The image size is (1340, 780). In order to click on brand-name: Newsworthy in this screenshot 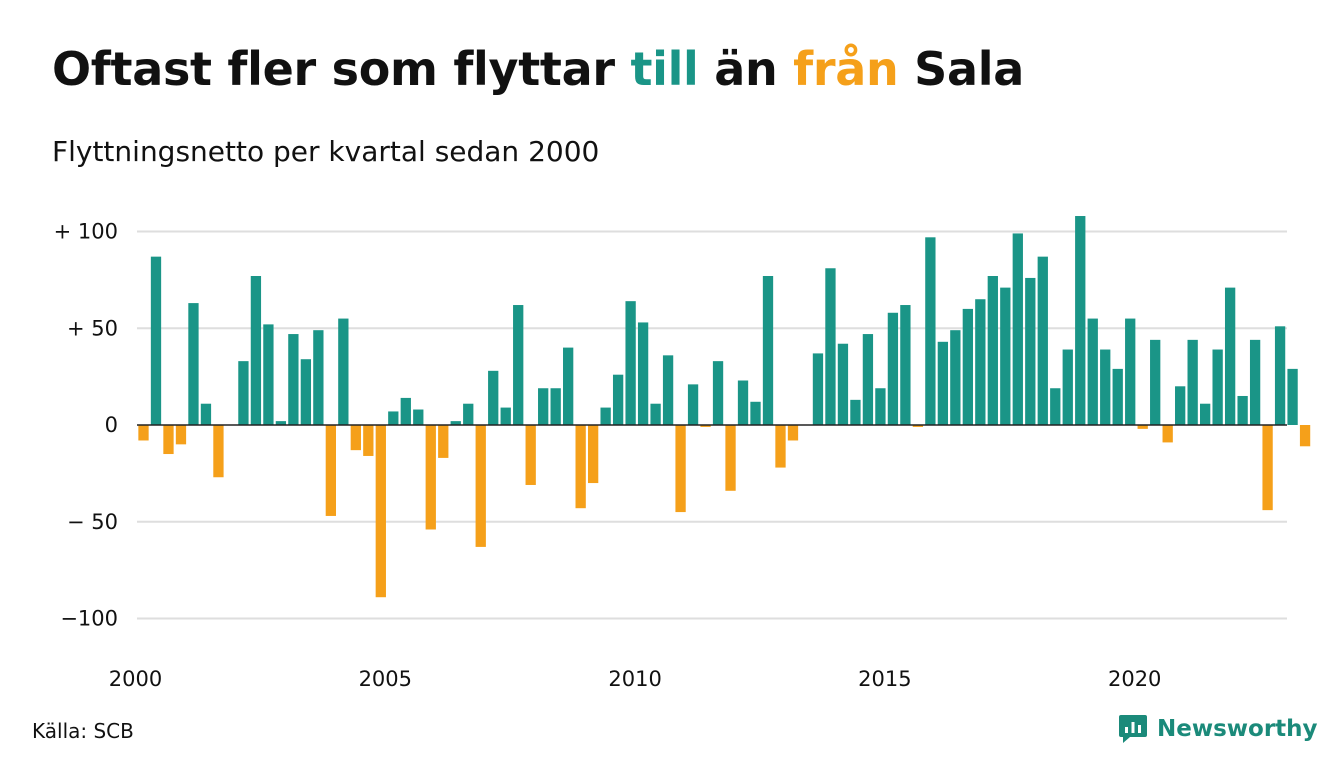, I will do `click(1237, 729)`.